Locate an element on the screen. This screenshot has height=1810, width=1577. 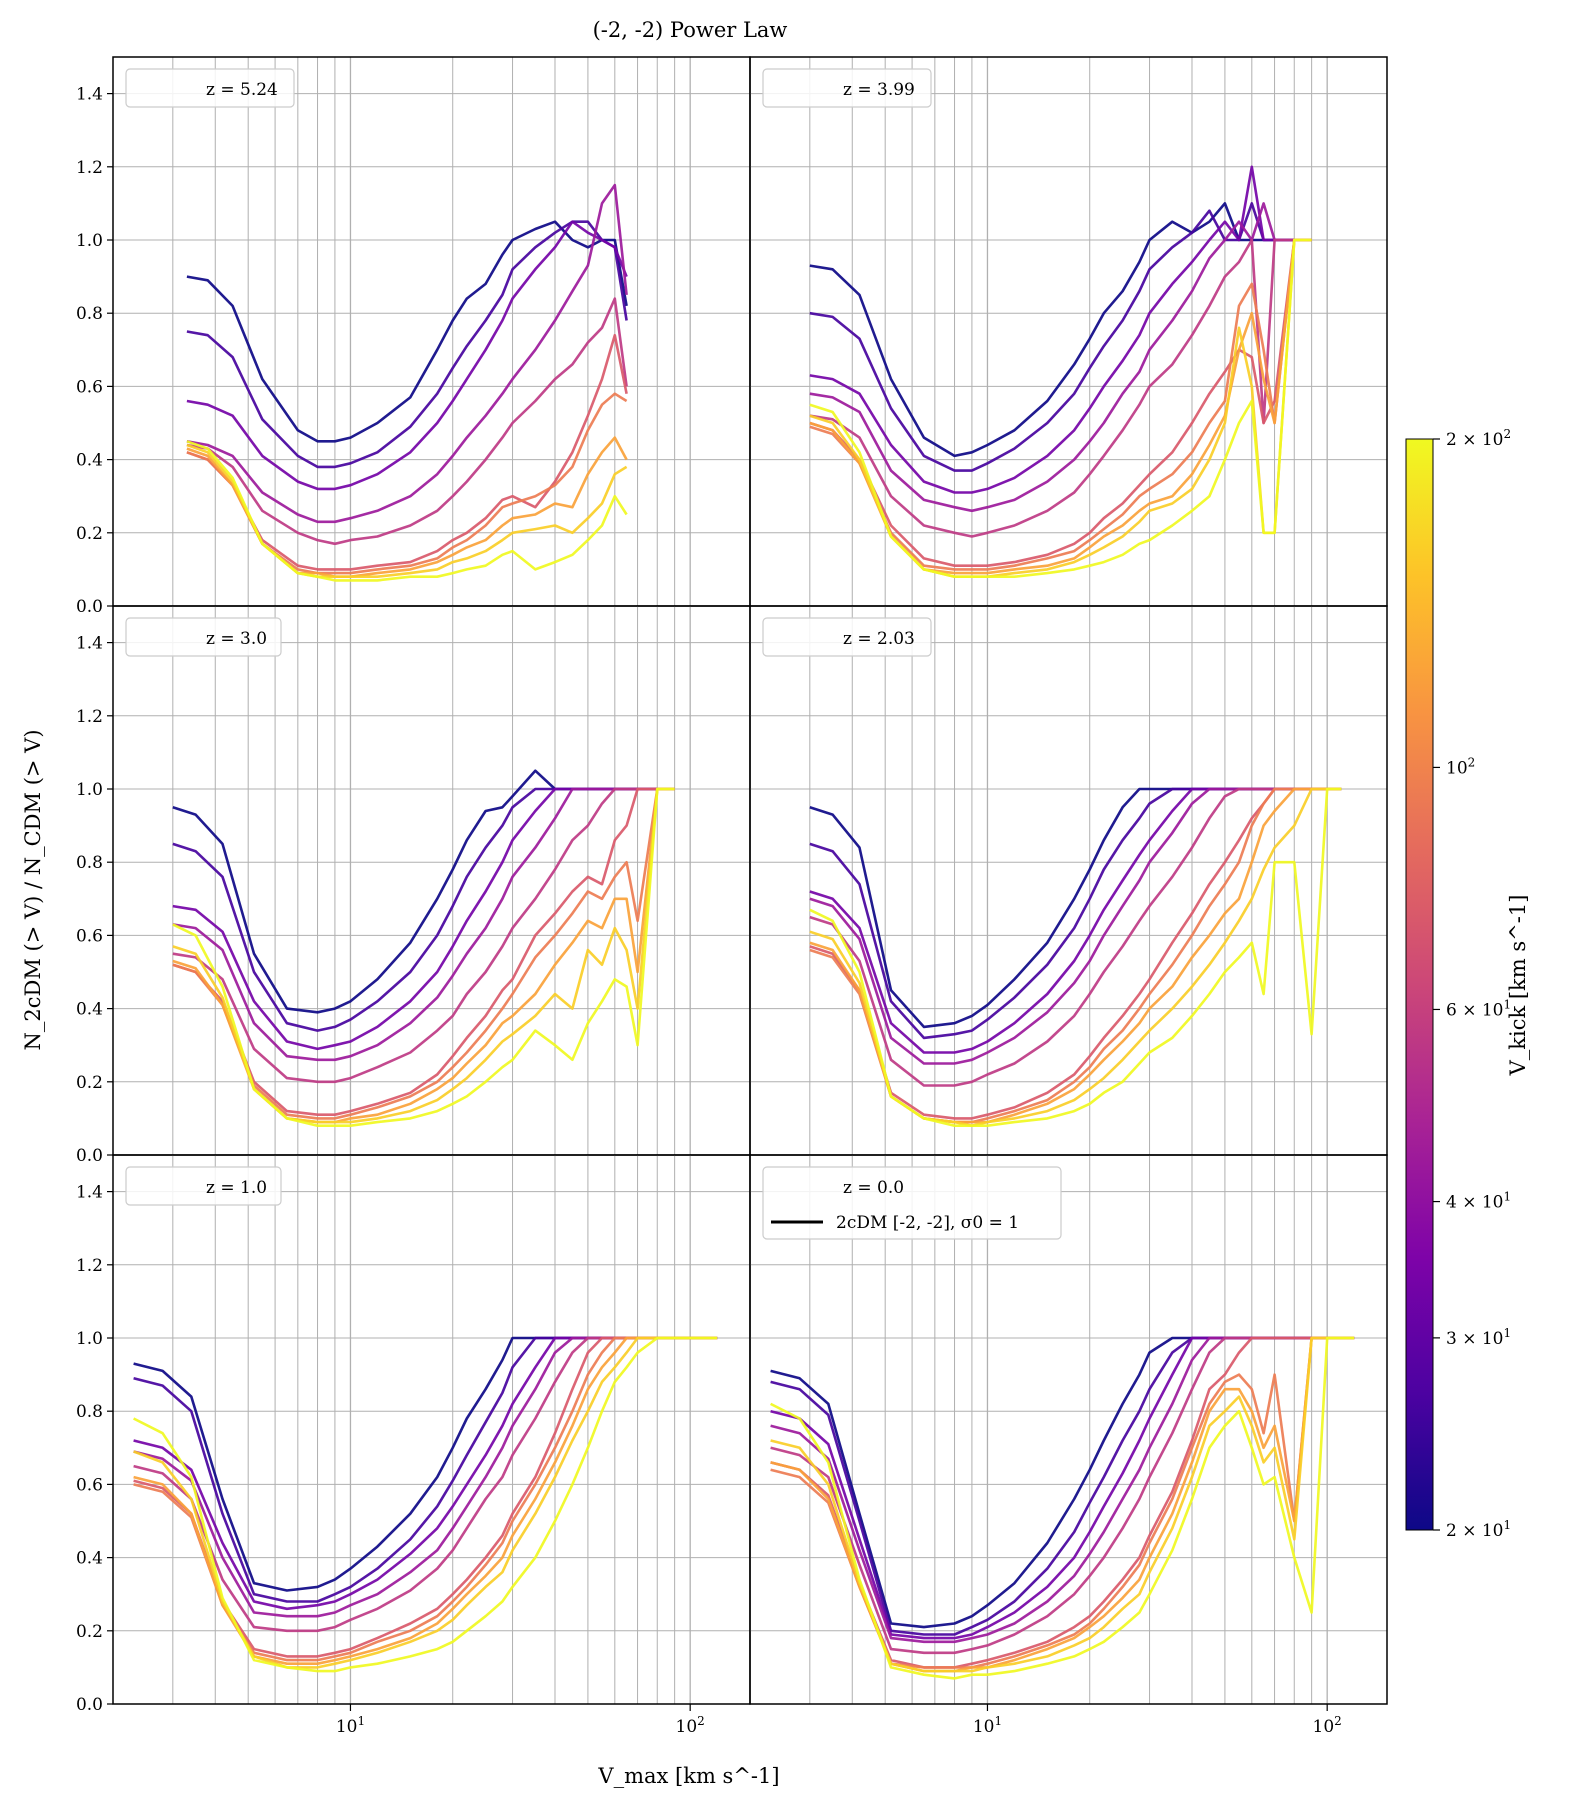
x-axis-label: V_max [km s^-1] is located at coordinates (688, 1776).